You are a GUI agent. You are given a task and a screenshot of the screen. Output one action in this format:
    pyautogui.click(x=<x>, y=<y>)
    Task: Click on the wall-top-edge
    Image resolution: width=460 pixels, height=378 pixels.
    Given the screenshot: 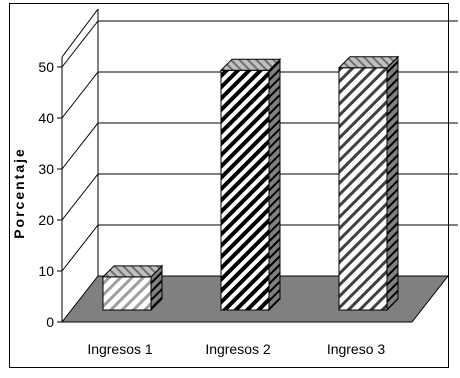 What is the action you would take?
    pyautogui.click(x=80, y=33)
    